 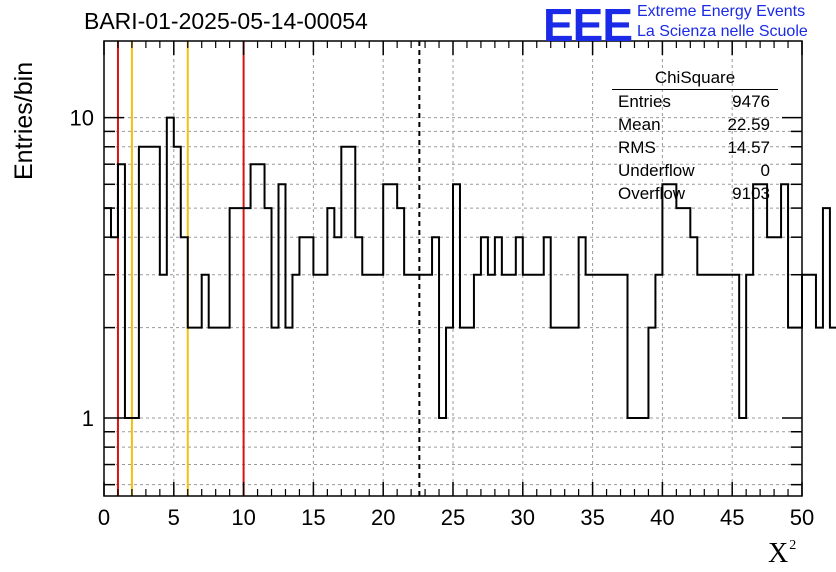 I want to click on x-tick-label: 10, so click(x=243, y=517).